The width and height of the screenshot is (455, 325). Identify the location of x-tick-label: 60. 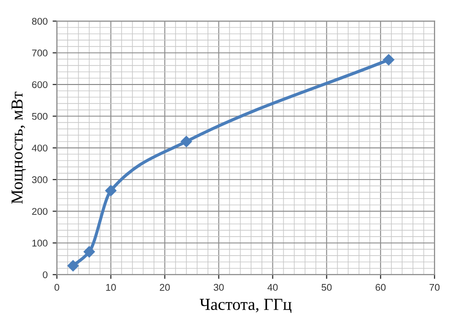
(381, 287).